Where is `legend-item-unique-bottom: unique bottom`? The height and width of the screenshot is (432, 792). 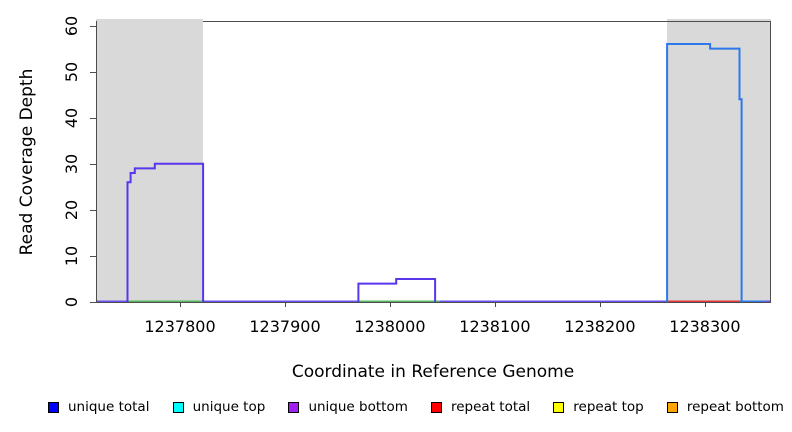
legend-item-unique-bottom: unique bottom is located at coordinates (348, 407).